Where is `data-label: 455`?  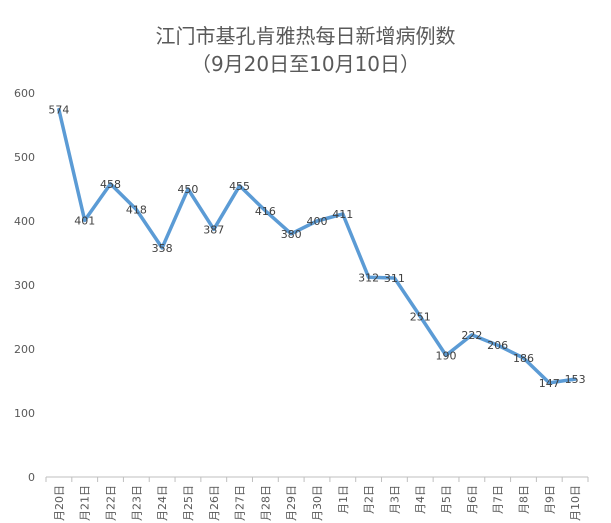
data-label: 455 is located at coordinates (239, 186).